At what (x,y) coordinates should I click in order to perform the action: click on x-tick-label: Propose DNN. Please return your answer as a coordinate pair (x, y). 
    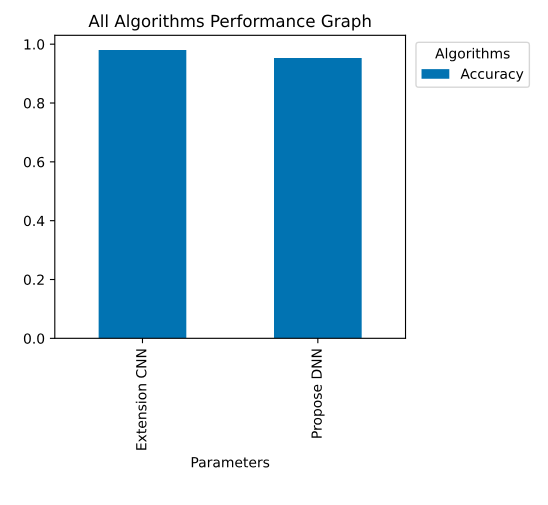
    Looking at the image, I should click on (318, 393).